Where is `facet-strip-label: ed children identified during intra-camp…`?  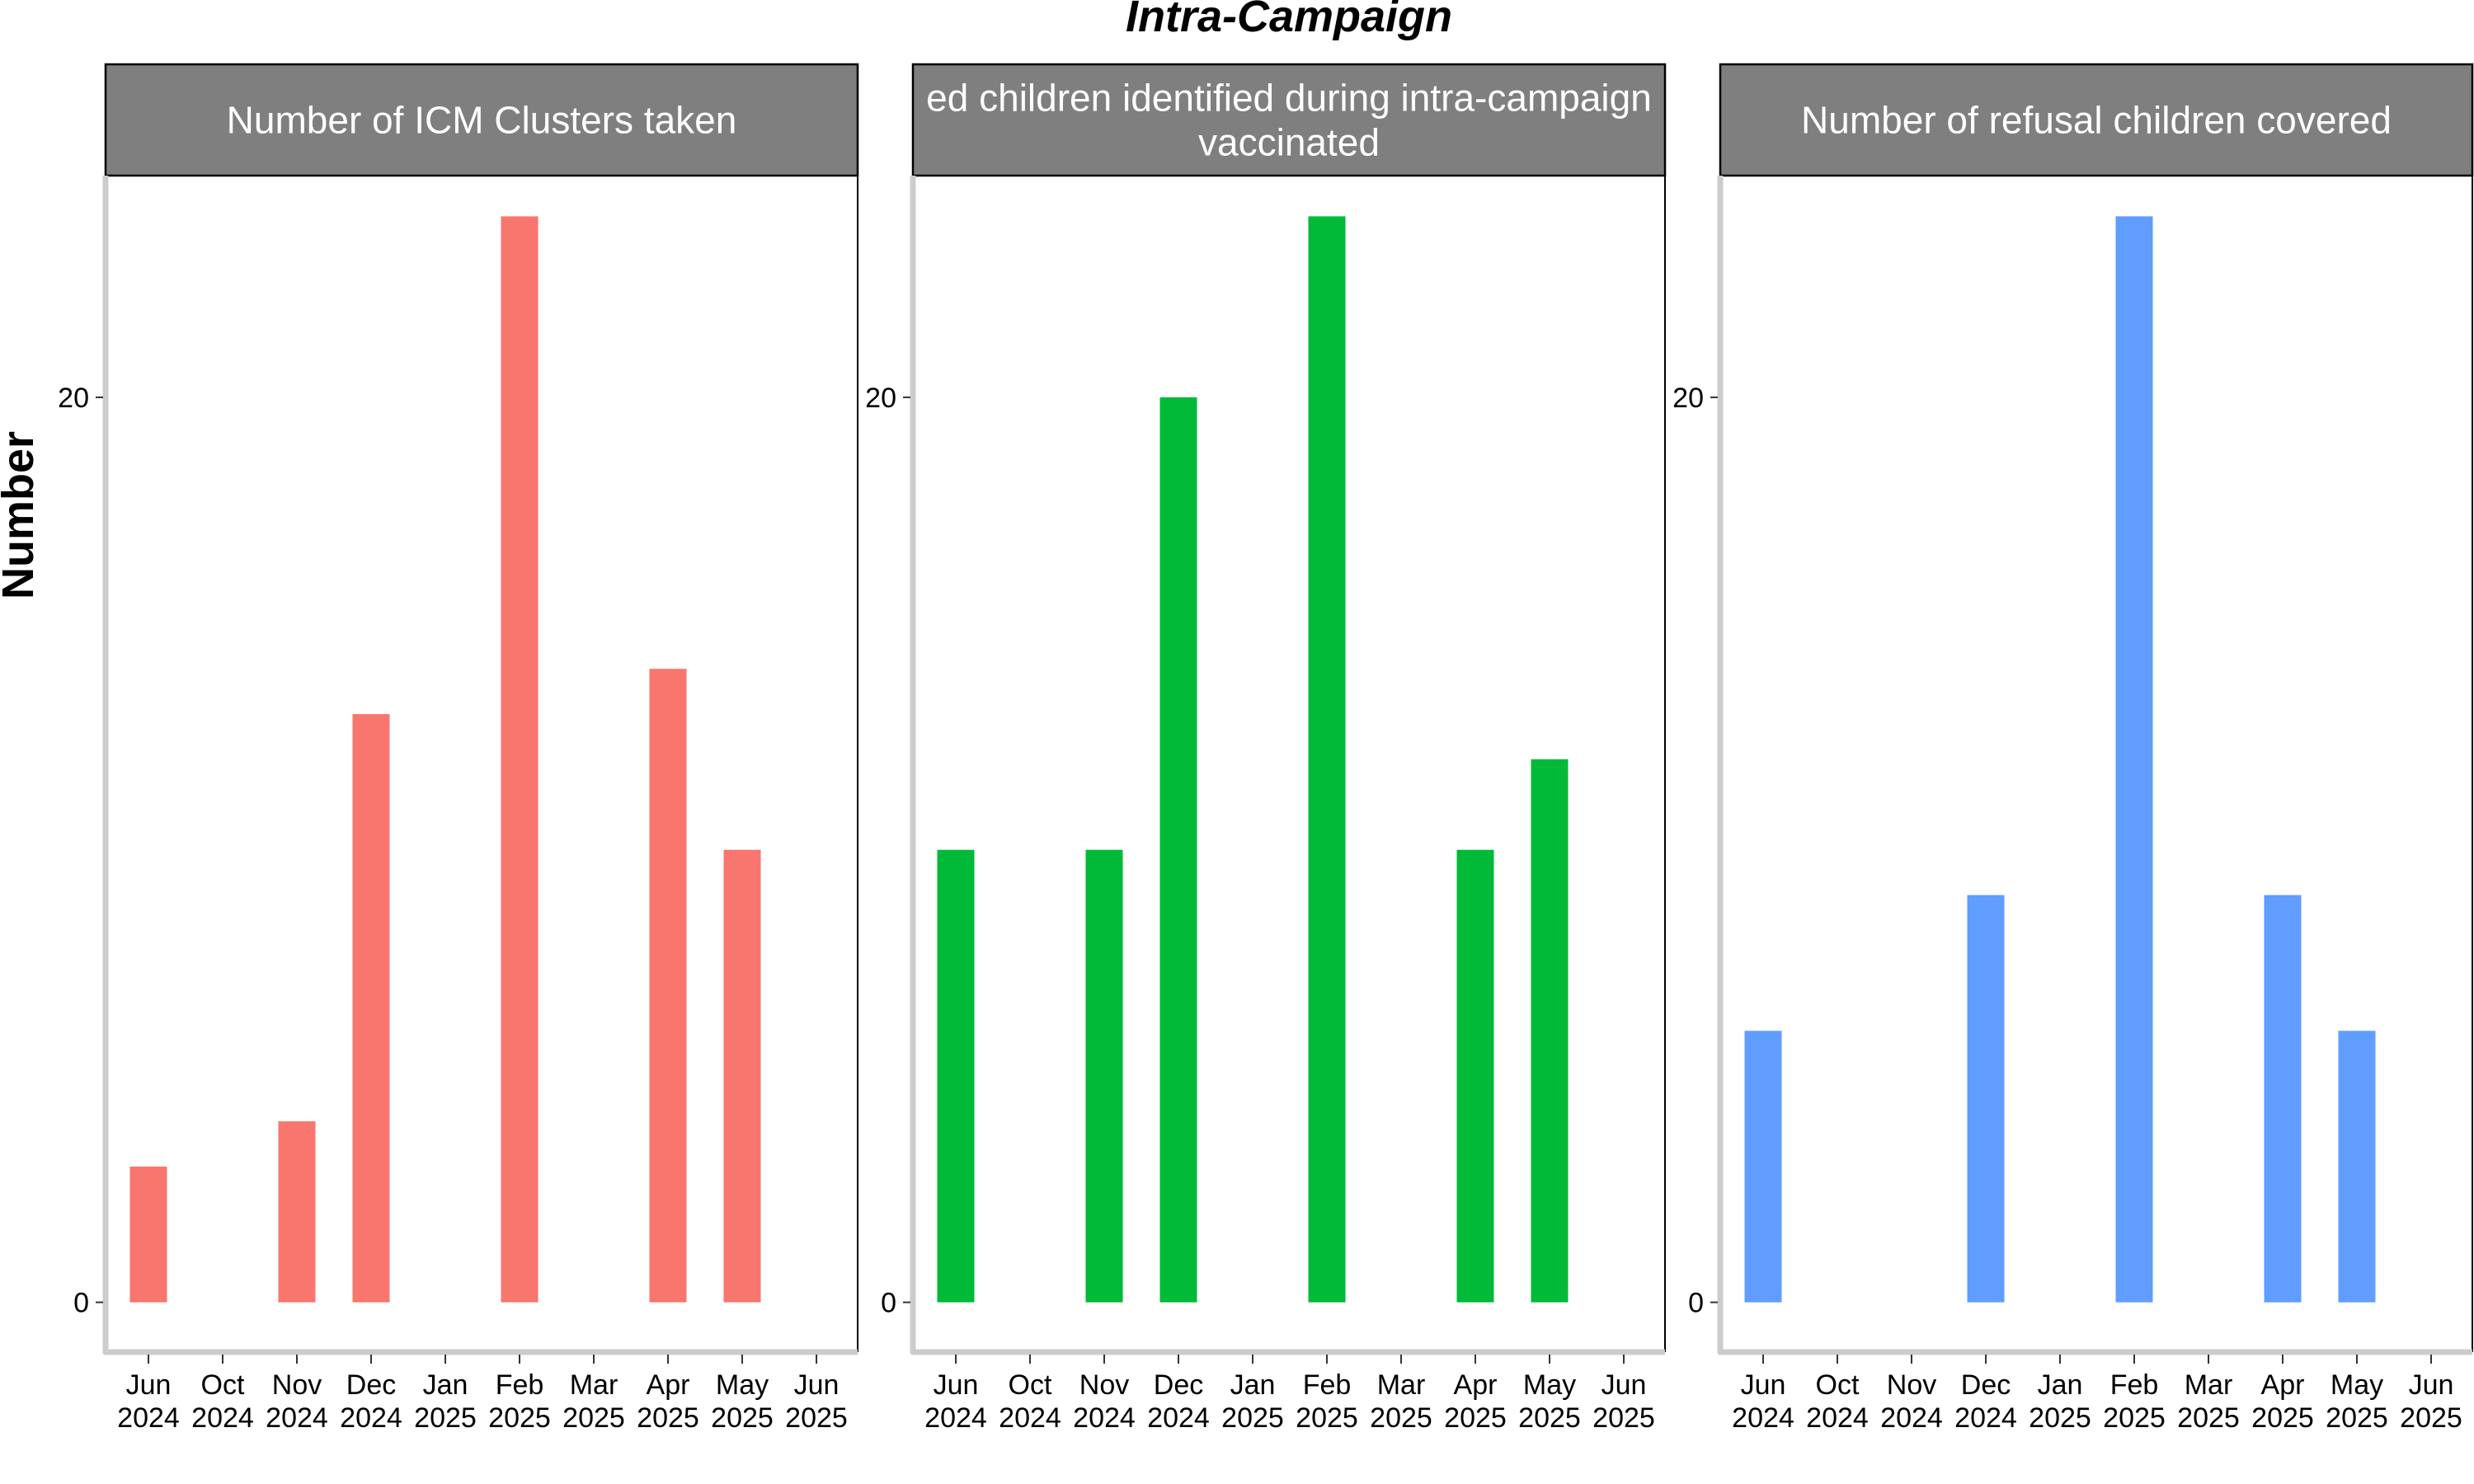 facet-strip-label: ed children identified during intra-camp… is located at coordinates (1289, 98).